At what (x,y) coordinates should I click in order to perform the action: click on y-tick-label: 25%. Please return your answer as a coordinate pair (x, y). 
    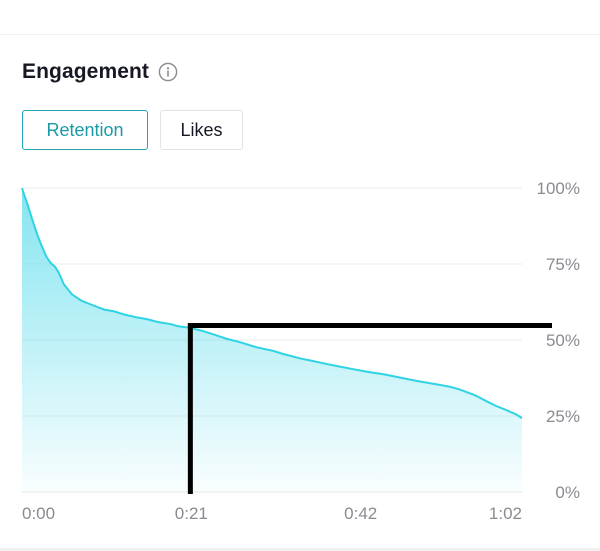
    Looking at the image, I should click on (563, 416).